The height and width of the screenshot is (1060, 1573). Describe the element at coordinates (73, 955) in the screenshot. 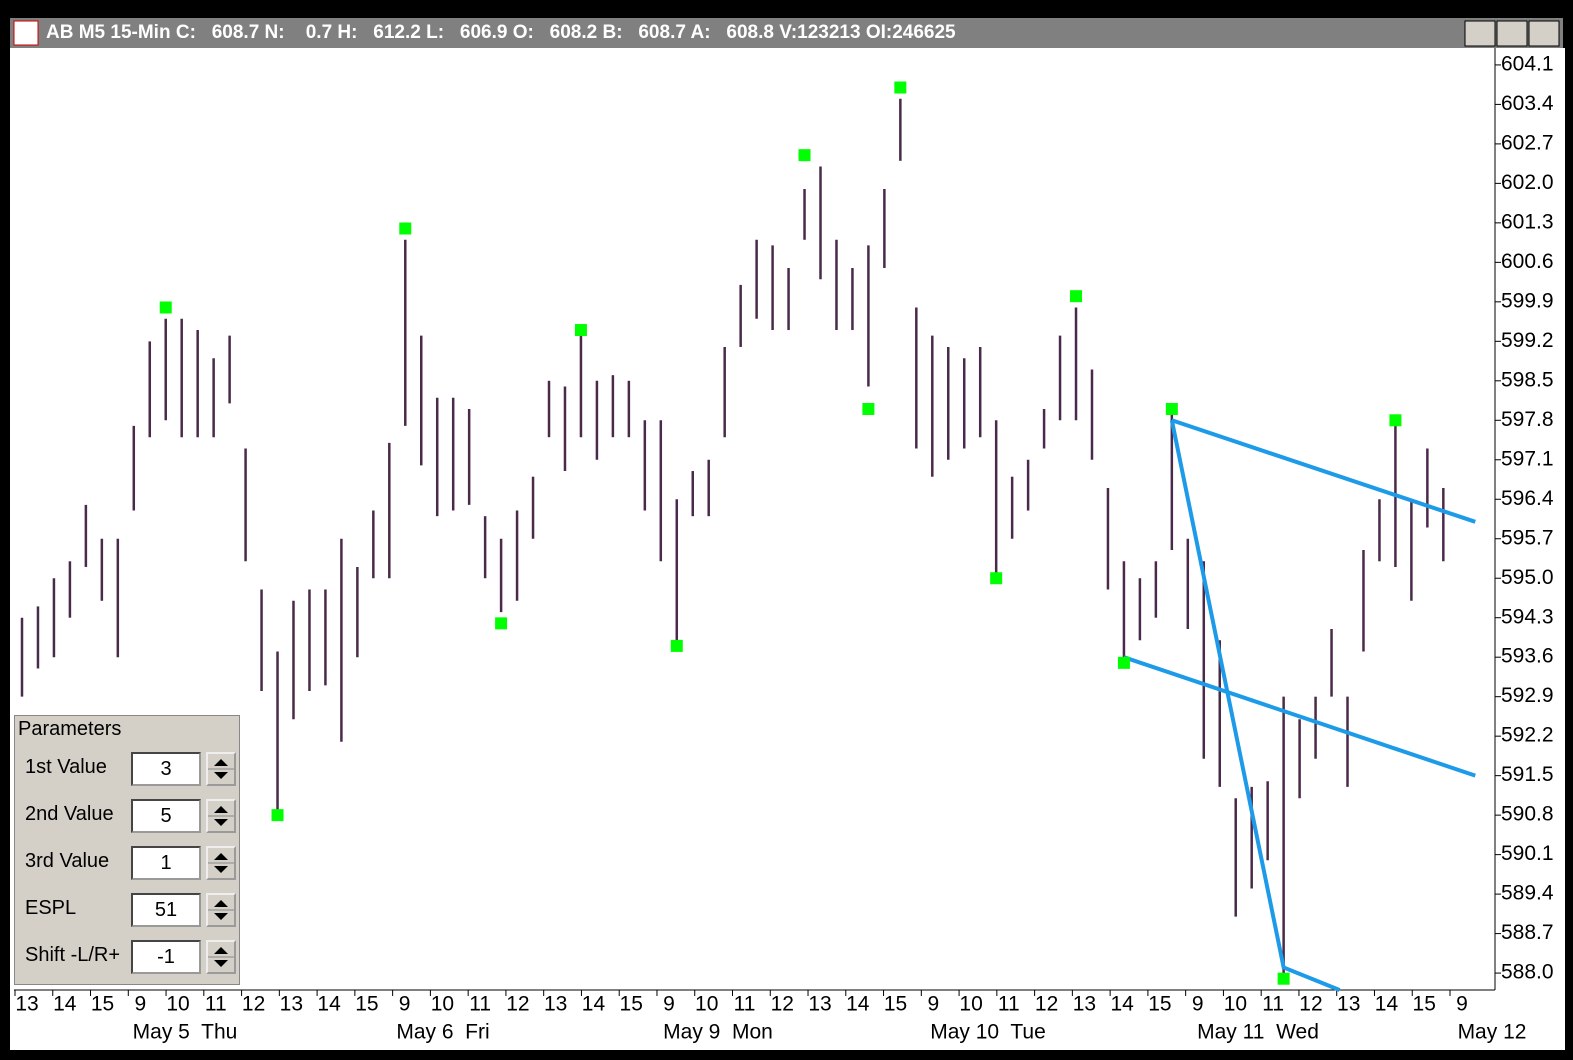

I see `parameter-label: Shift -L/R+` at that location.